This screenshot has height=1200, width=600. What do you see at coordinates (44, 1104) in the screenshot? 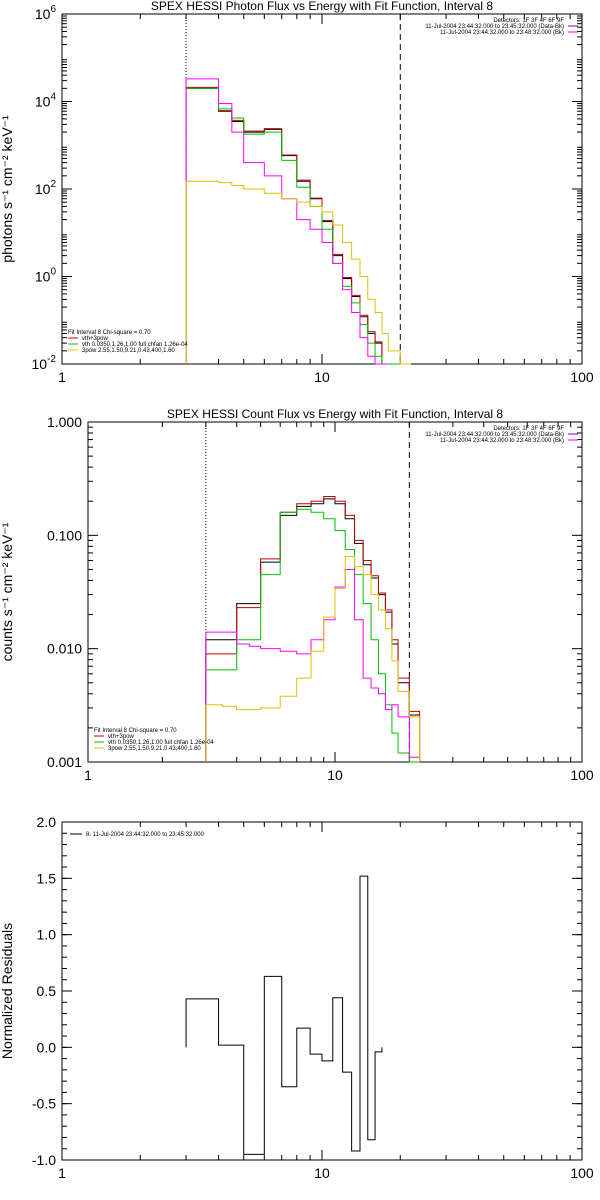
I see `y-tick-label: -0.5` at bounding box center [44, 1104].